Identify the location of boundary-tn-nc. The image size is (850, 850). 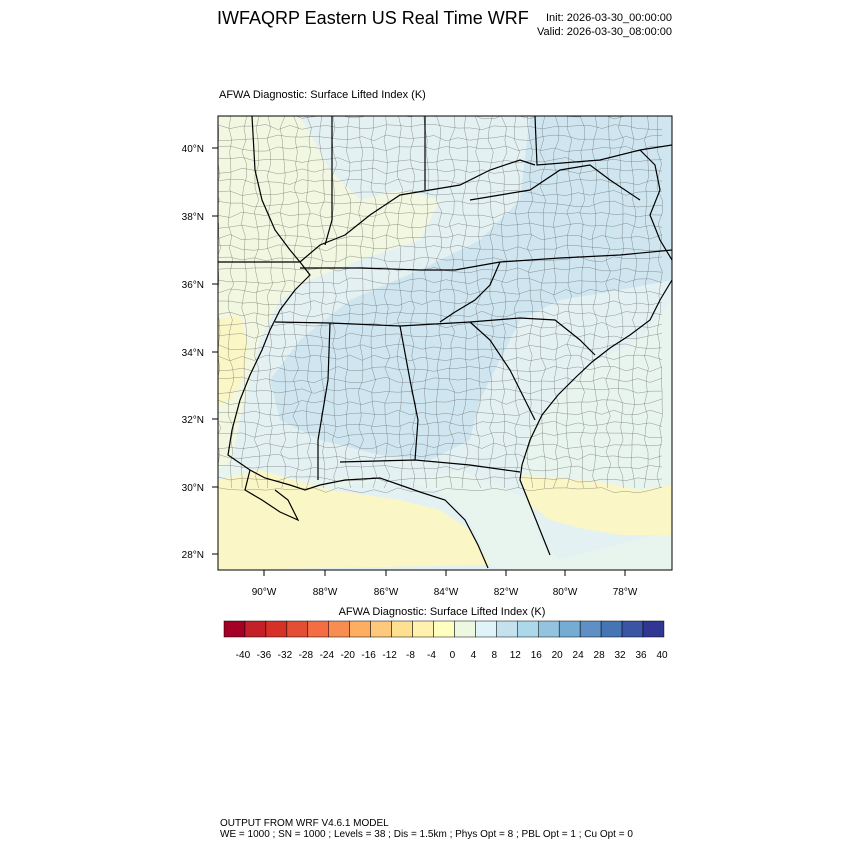
(470, 292).